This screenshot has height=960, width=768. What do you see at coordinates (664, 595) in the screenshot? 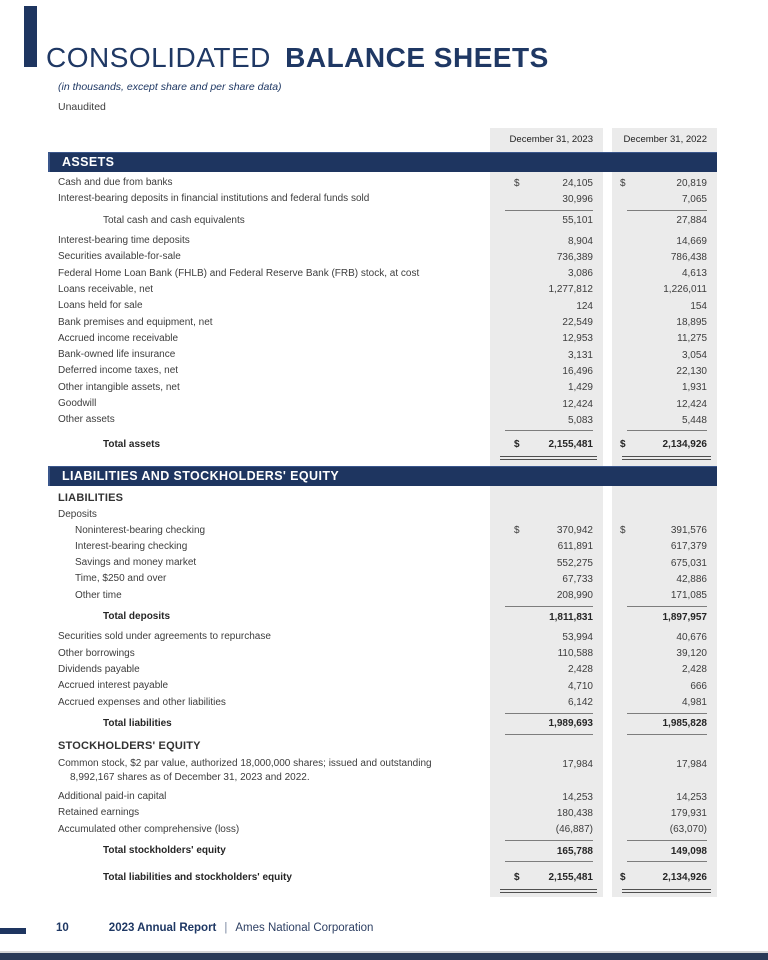
I see `value-cell-2022: 171,085` at bounding box center [664, 595].